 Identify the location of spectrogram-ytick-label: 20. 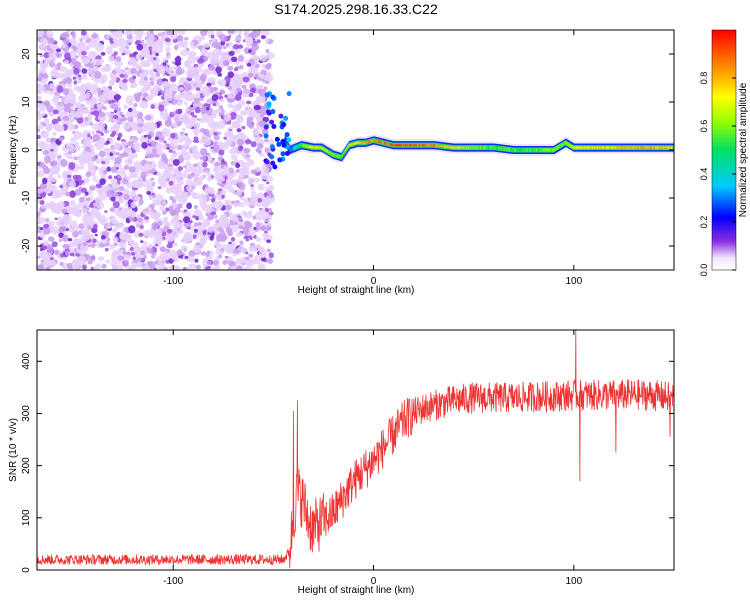
(26, 54).